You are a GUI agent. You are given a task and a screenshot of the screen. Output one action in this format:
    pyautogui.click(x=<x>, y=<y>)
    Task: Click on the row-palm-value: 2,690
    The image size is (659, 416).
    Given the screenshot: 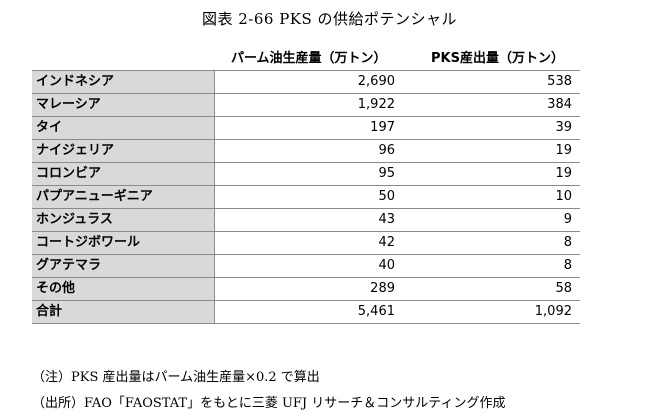 What is the action you would take?
    pyautogui.click(x=308, y=82)
    